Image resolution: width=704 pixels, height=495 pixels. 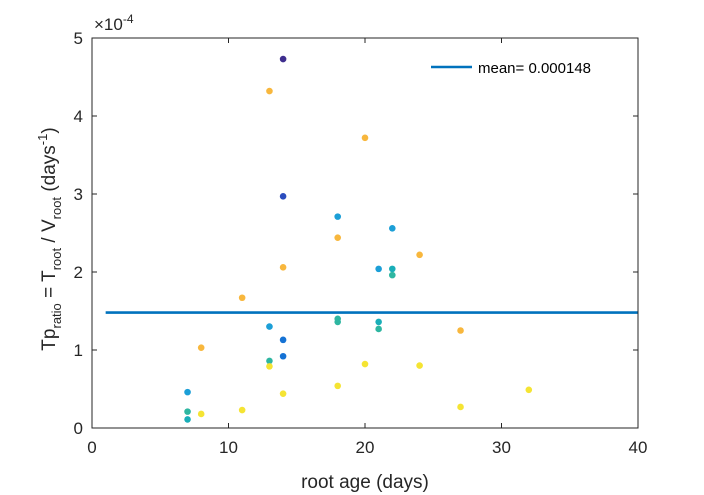 I want to click on legend-label: mean= 0.000148, so click(x=534, y=68).